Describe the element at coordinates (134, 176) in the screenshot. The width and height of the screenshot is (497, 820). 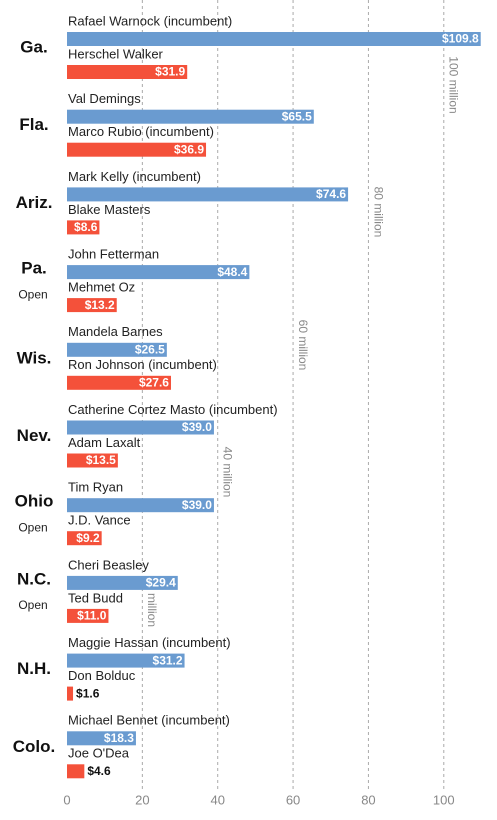
I see `candidate-name: Mark Kelly (incumbent)` at that location.